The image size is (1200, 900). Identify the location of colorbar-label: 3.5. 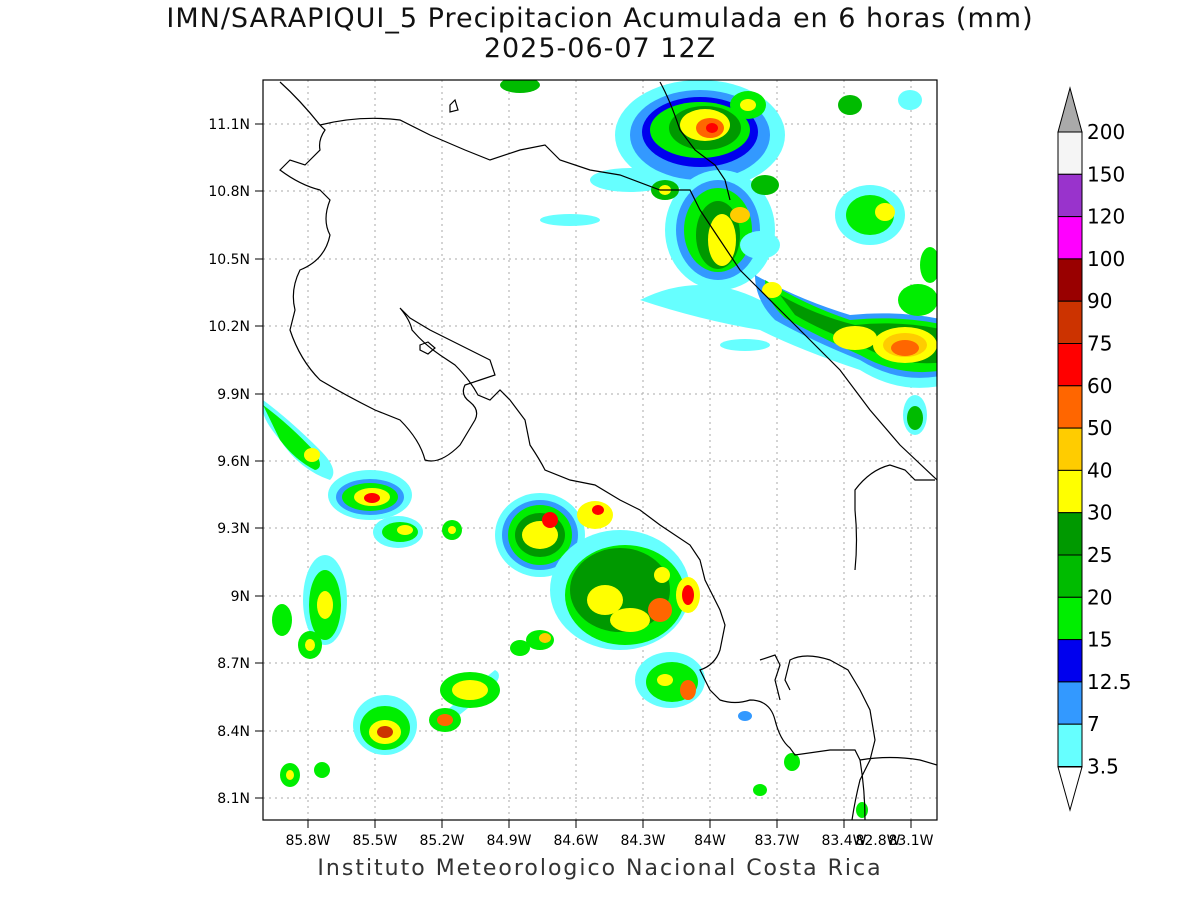
(1103, 767).